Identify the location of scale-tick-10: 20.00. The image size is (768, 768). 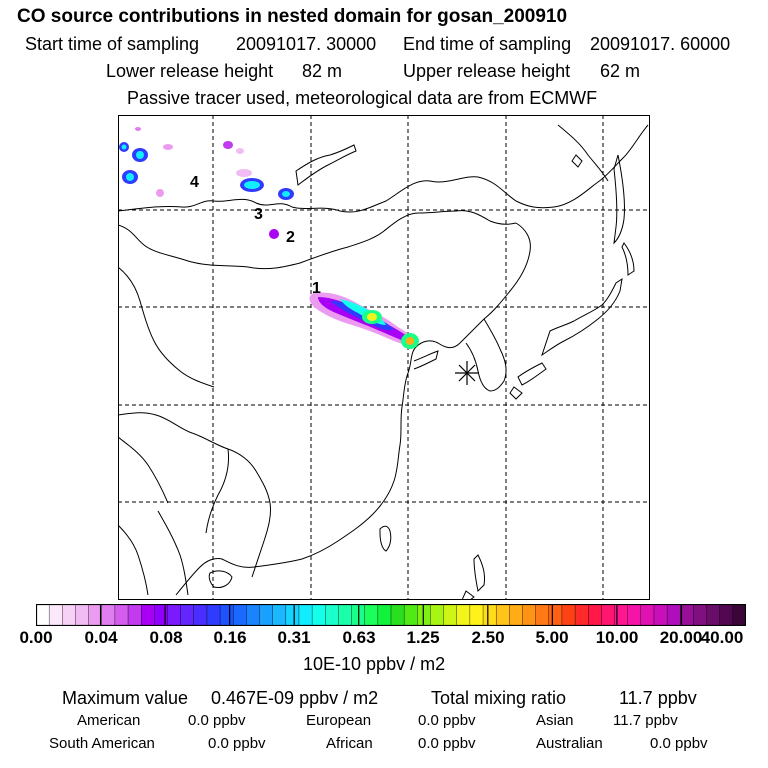
(681, 637).